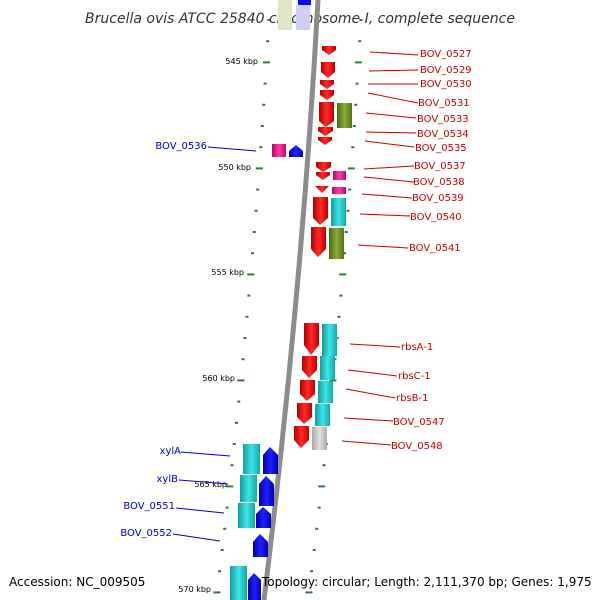  I want to click on gene-label: BOV_0539, so click(438, 198).